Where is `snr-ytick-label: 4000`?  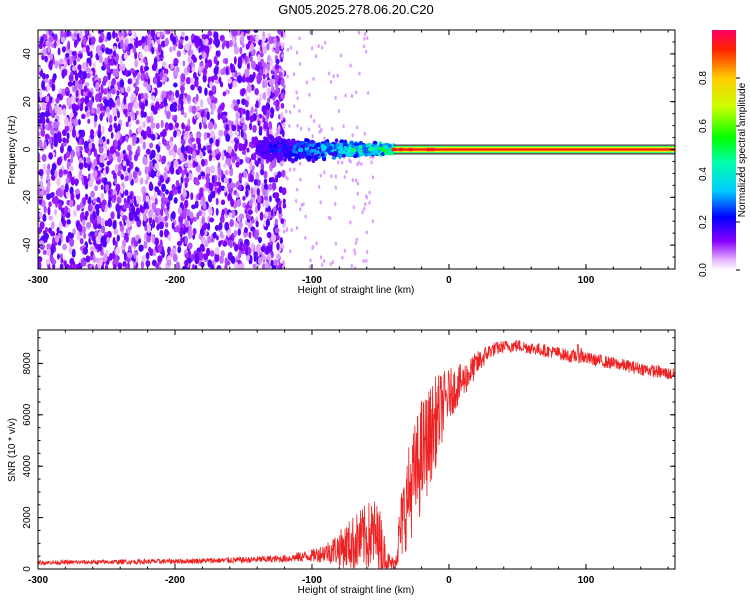 snr-ytick-label: 4000 is located at coordinates (27, 466).